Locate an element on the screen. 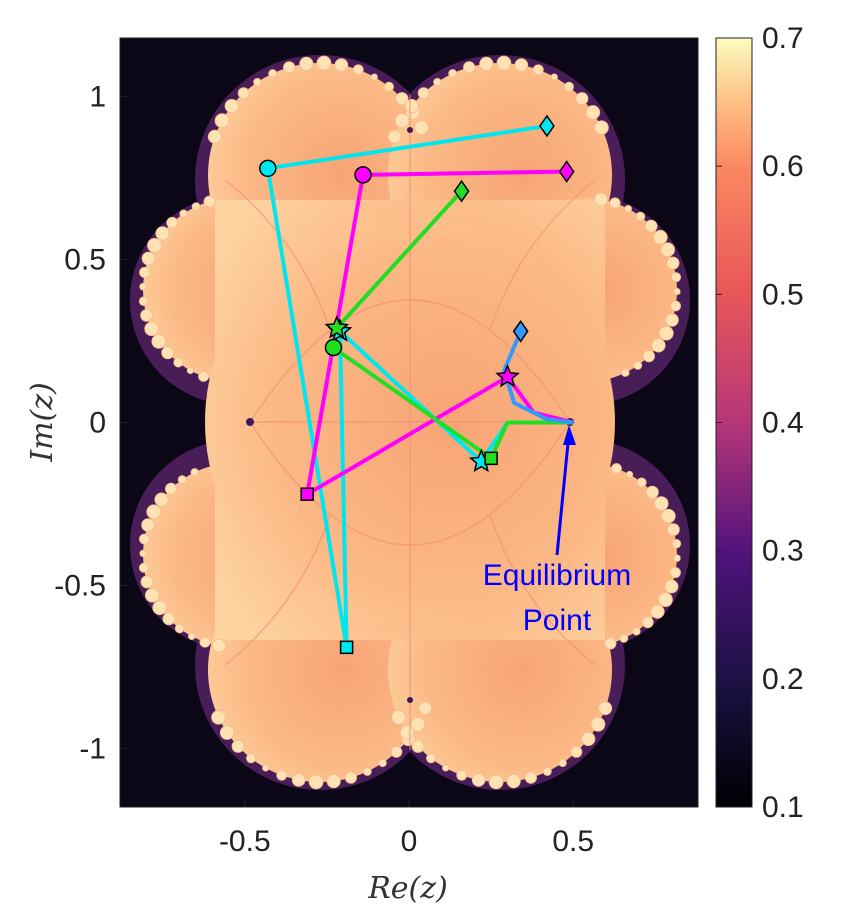  y-ticks: -1 -0.5 0 0.5 1 is located at coordinates (90, 423).